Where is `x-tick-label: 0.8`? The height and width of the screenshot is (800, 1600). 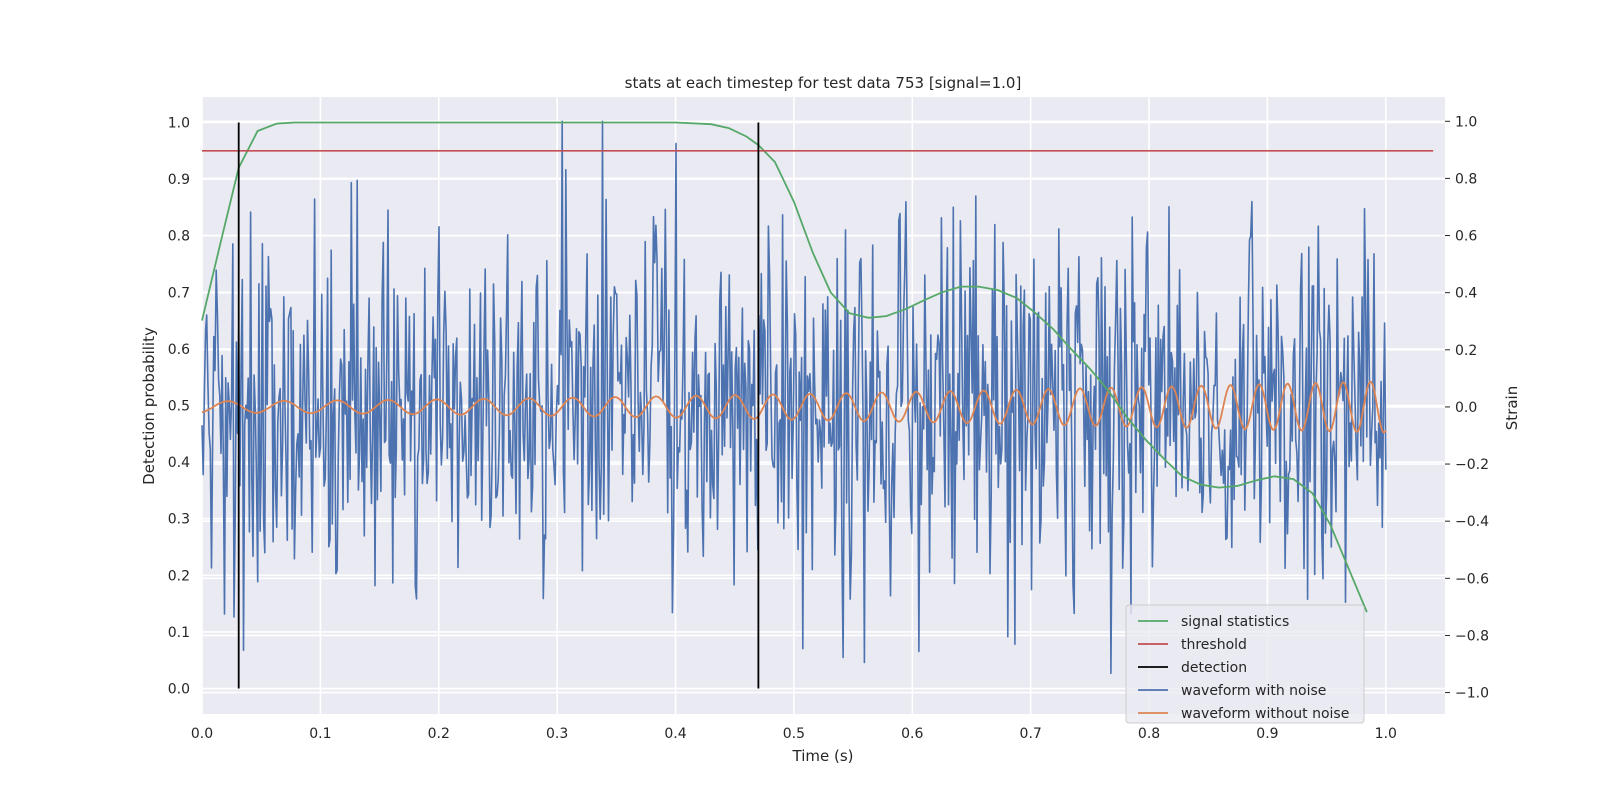
x-tick-label: 0.8 is located at coordinates (1149, 734).